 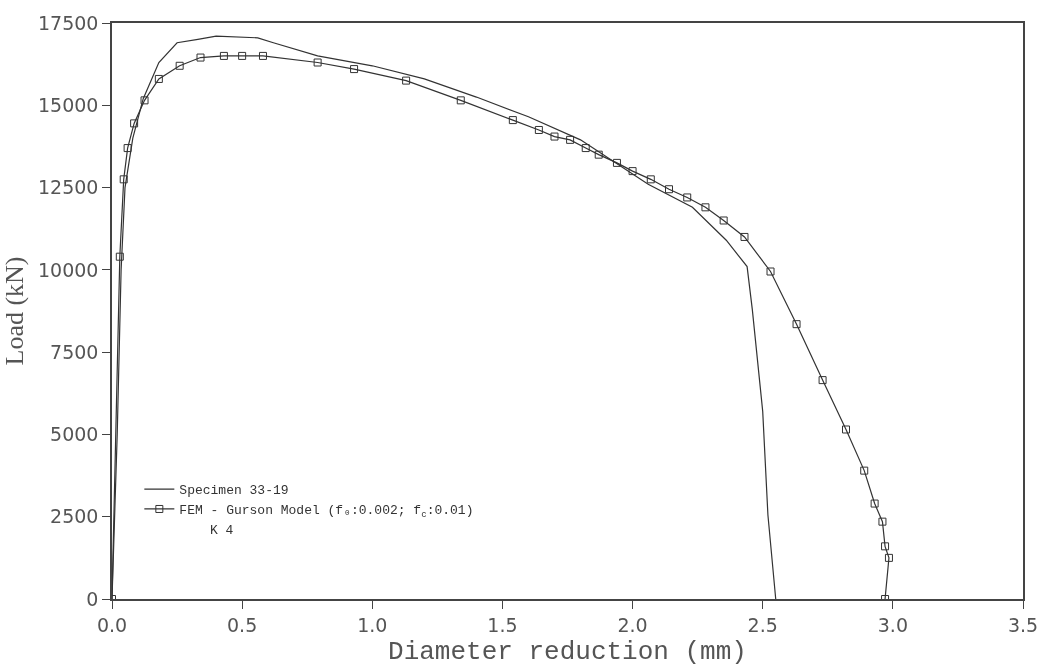 What do you see at coordinates (762, 624) in the screenshot?
I see `x-tick-label: 2.5` at bounding box center [762, 624].